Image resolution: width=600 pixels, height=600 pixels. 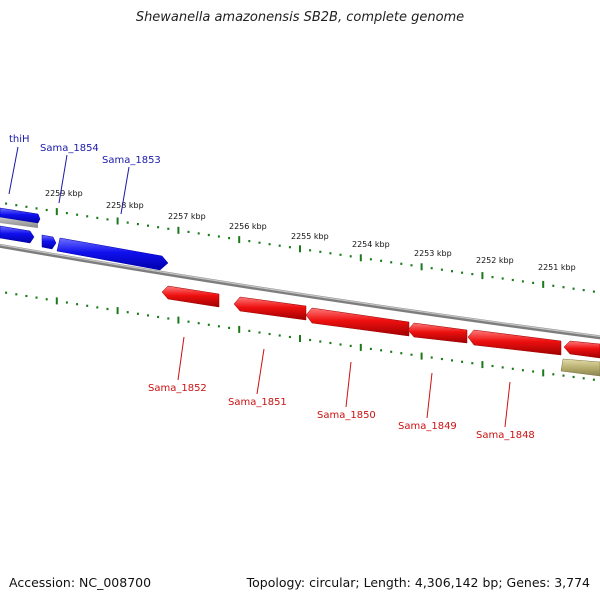 What do you see at coordinates (300, 247) in the screenshot?
I see `outer-scale-track` at bounding box center [300, 247].